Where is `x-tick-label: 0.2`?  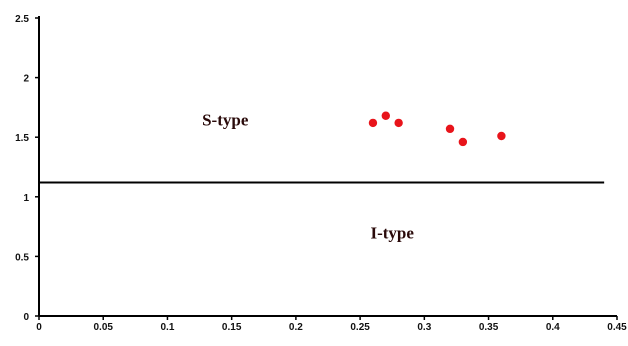 x-tick-label: 0.2 is located at coordinates (296, 327).